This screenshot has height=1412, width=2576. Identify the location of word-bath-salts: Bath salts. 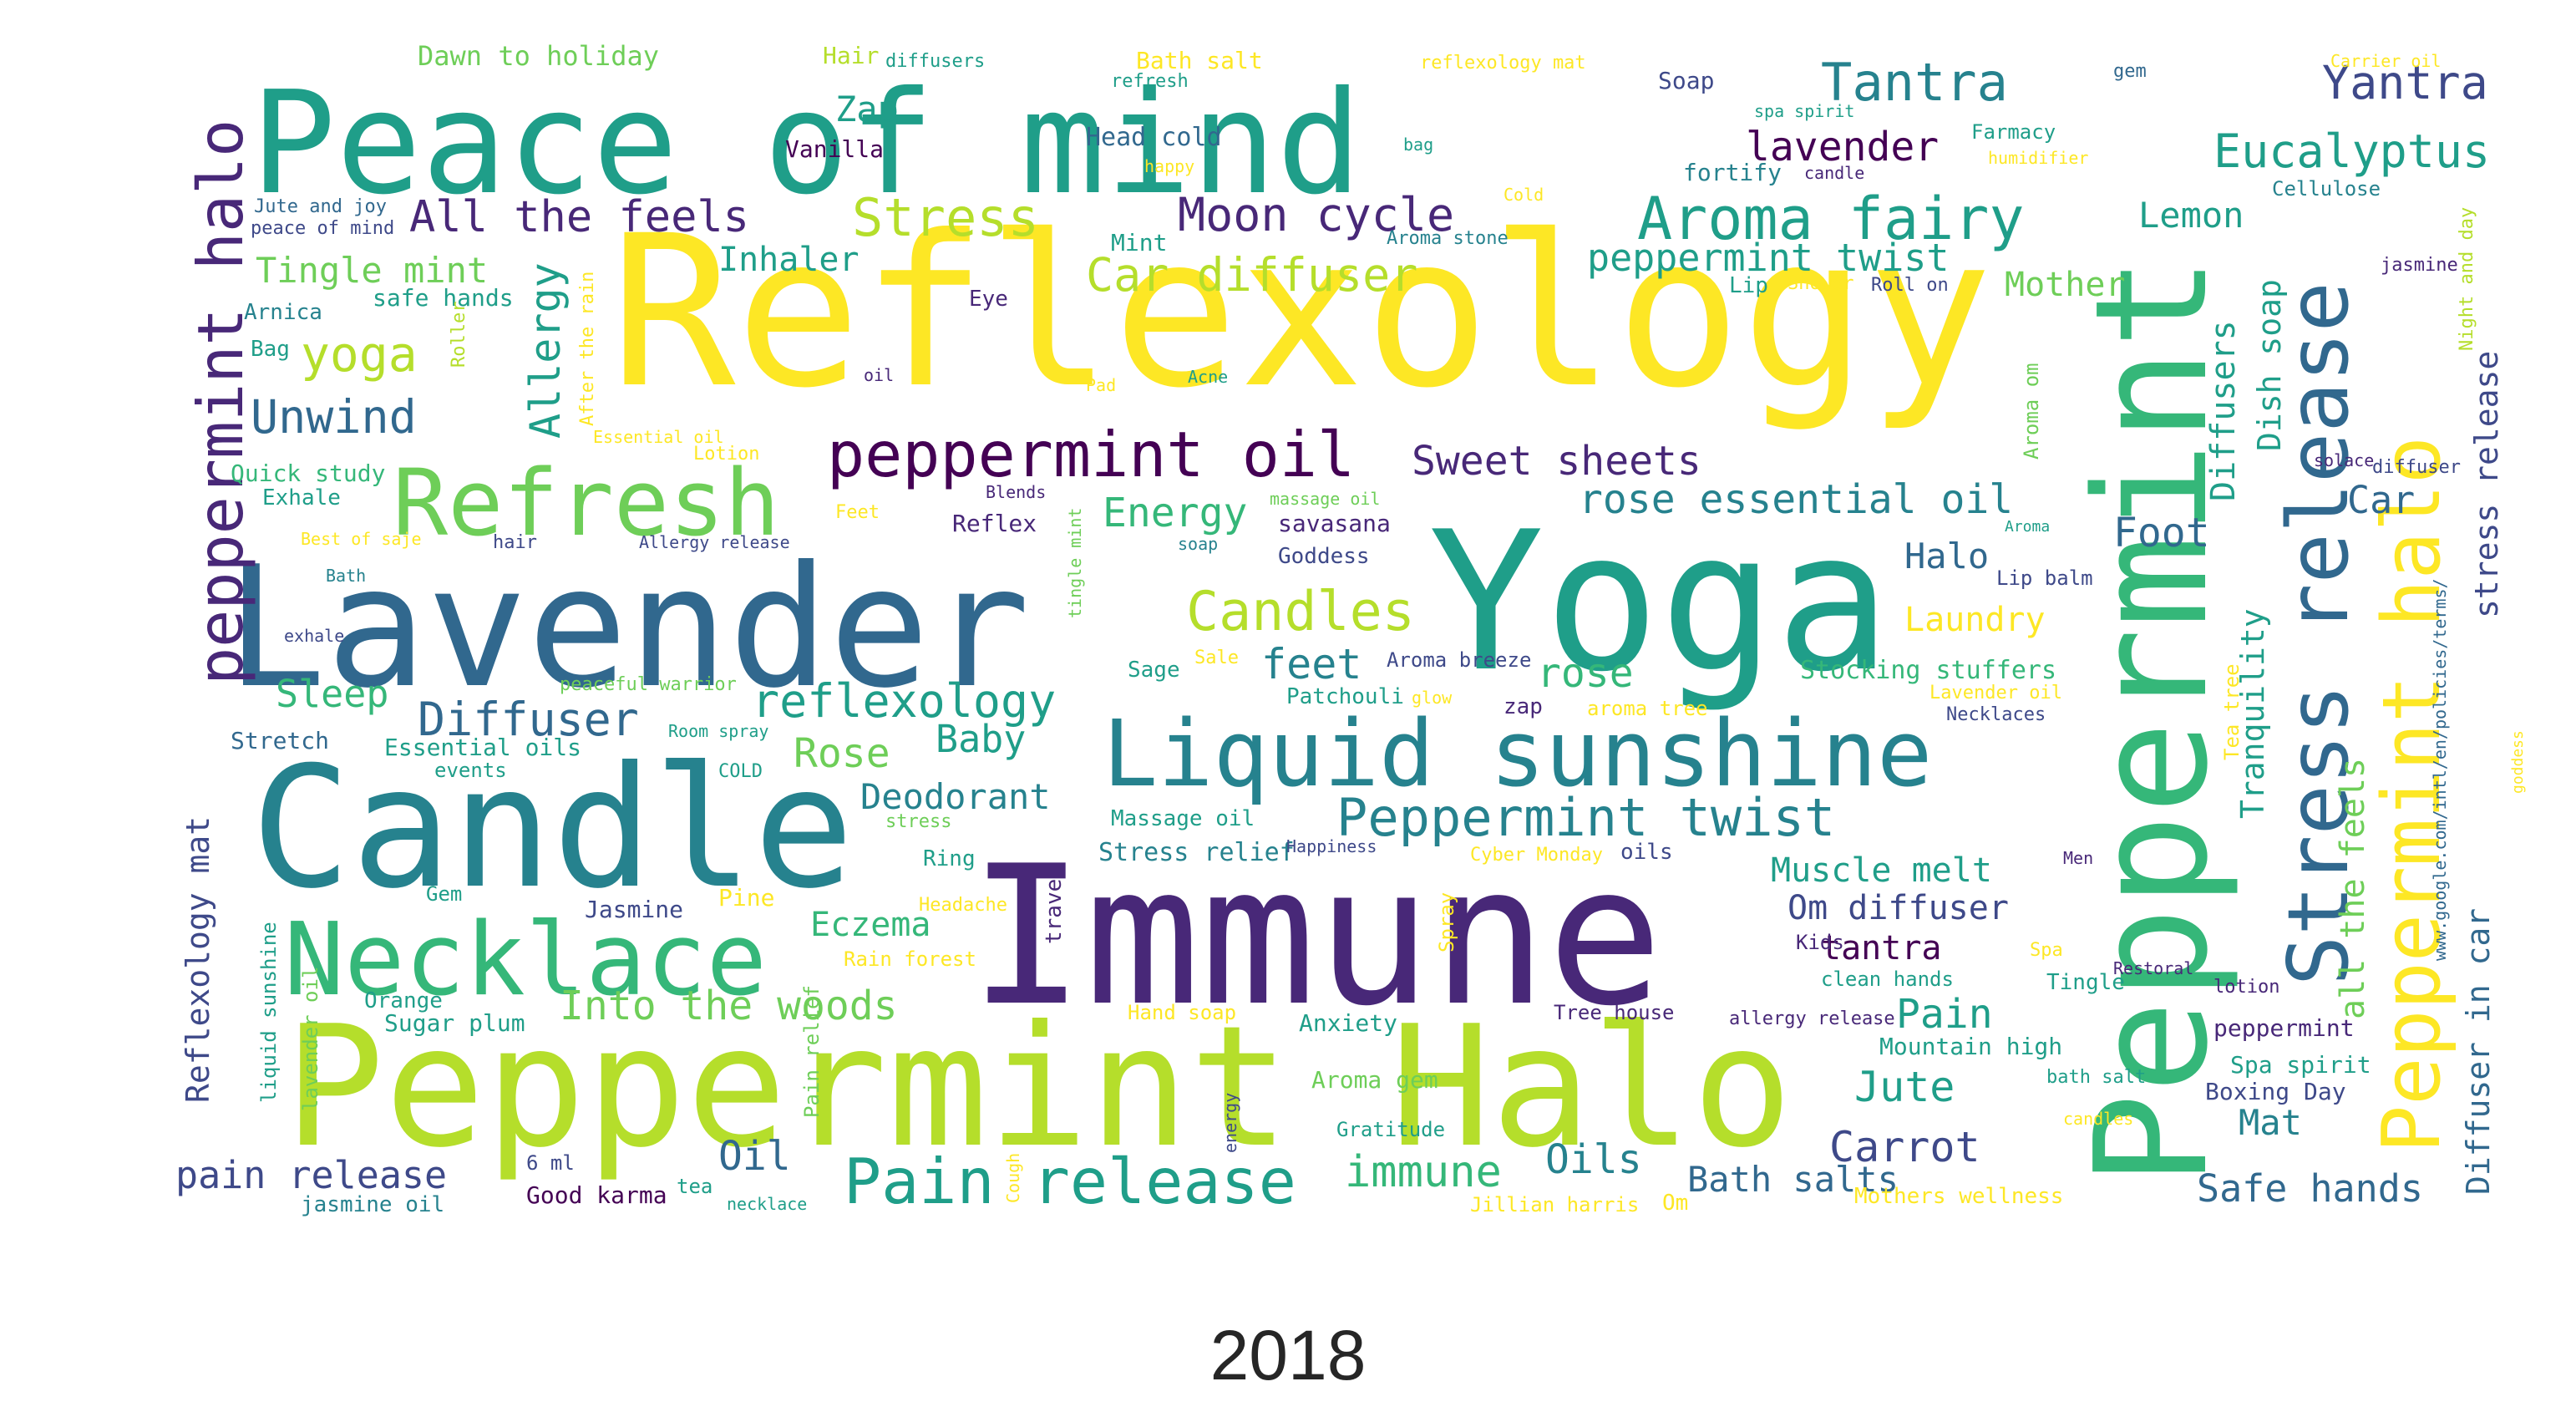
(1793, 1179).